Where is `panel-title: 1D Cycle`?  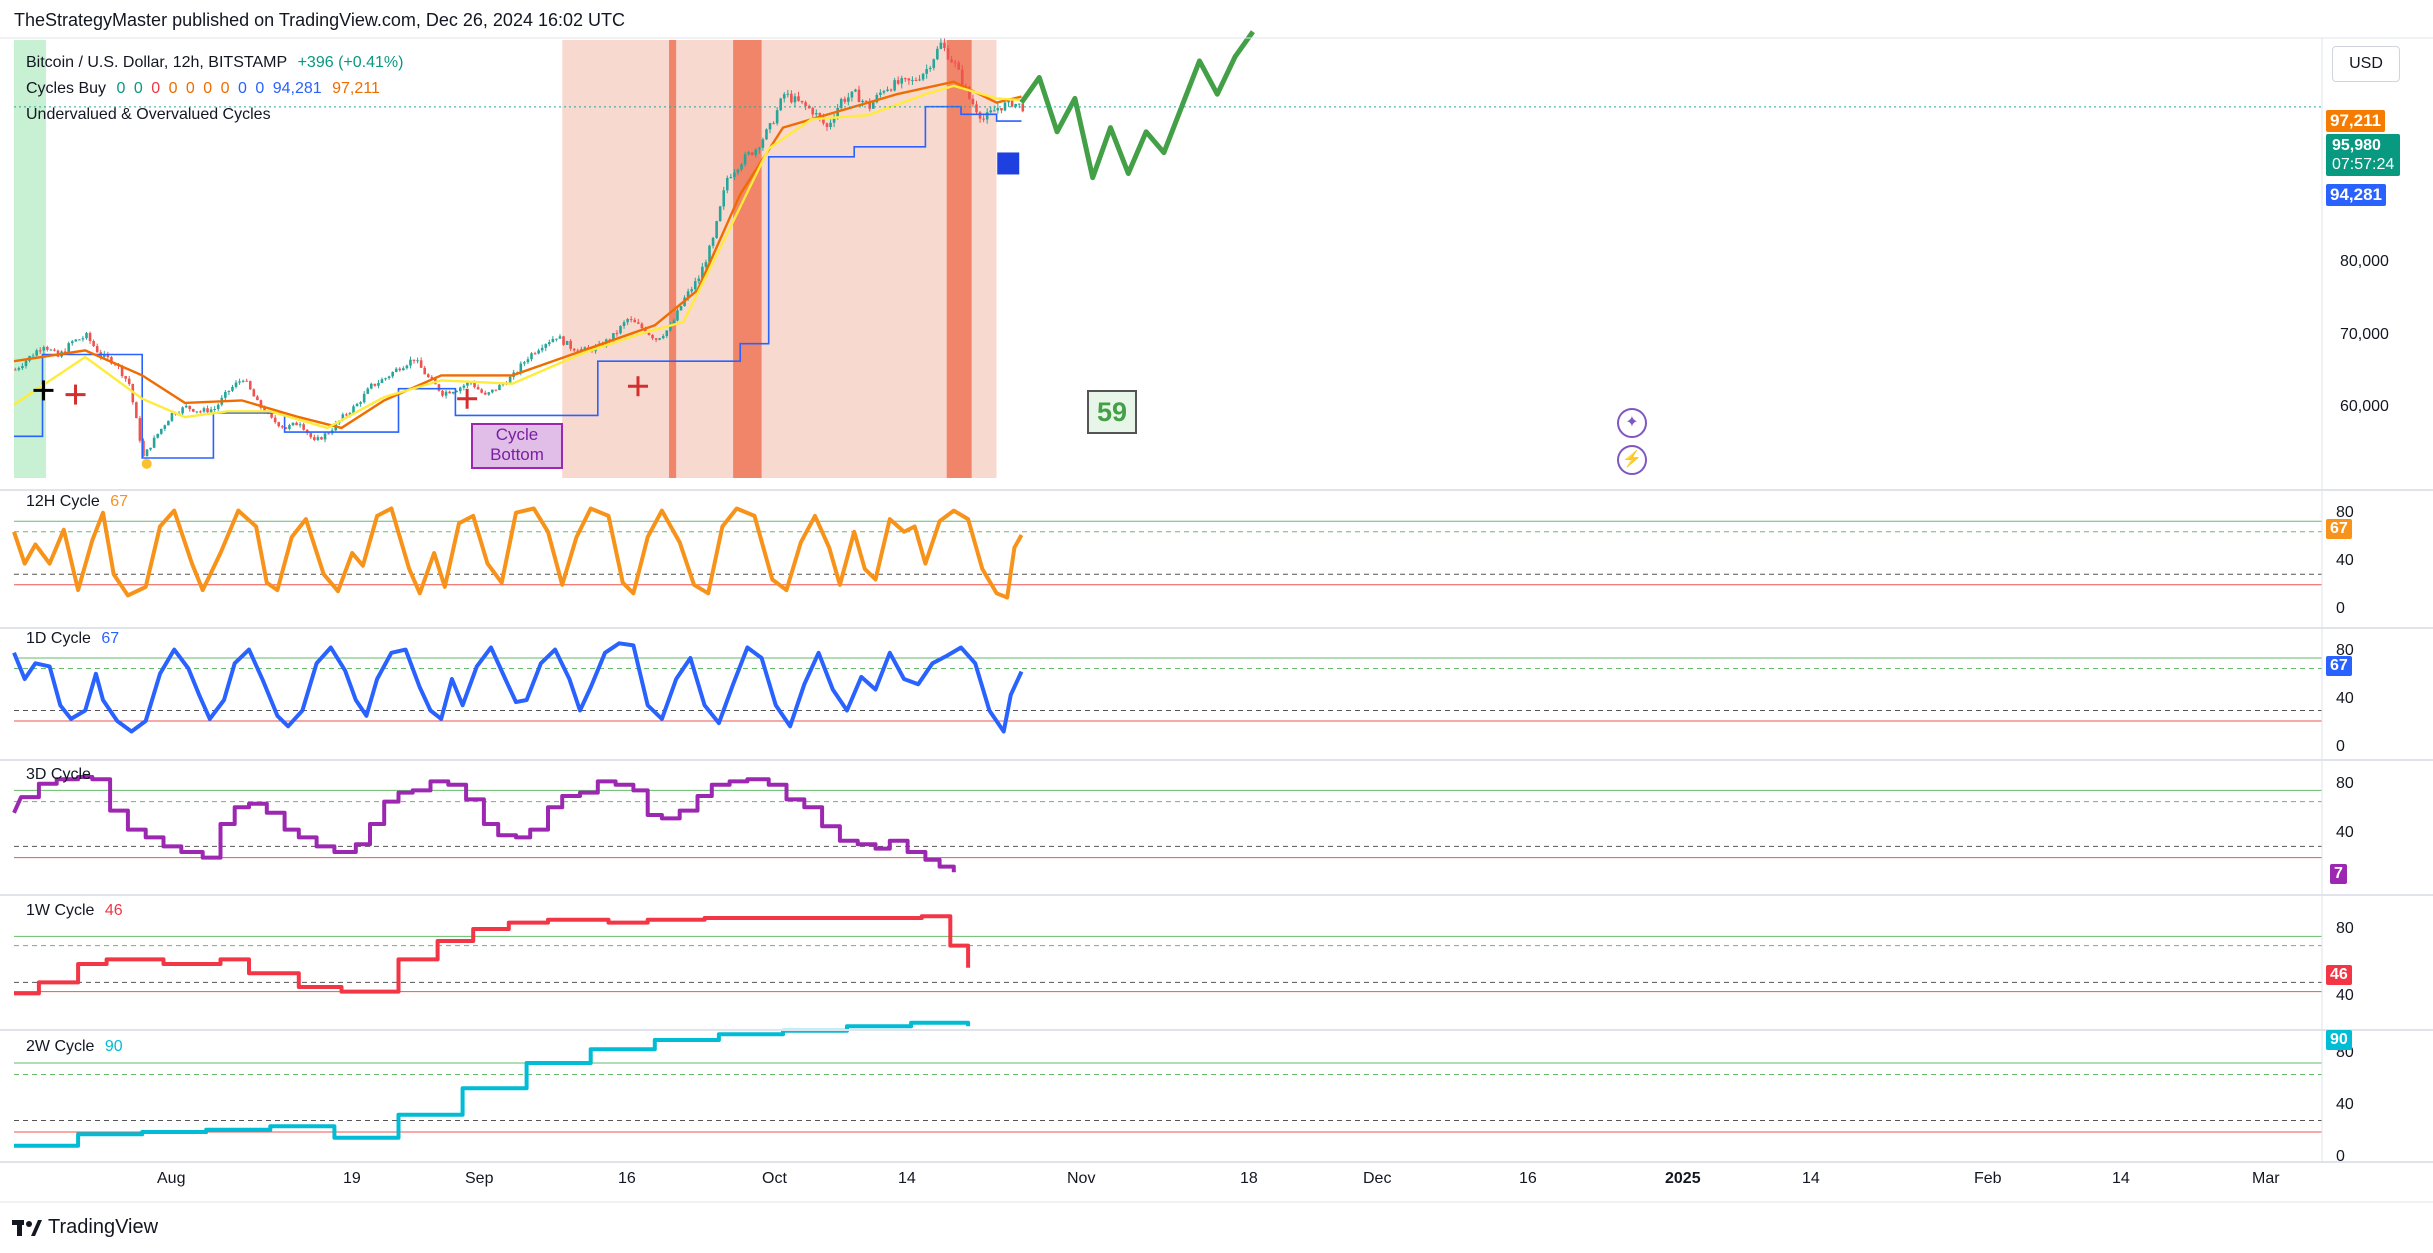 panel-title: 1D Cycle is located at coordinates (58, 638).